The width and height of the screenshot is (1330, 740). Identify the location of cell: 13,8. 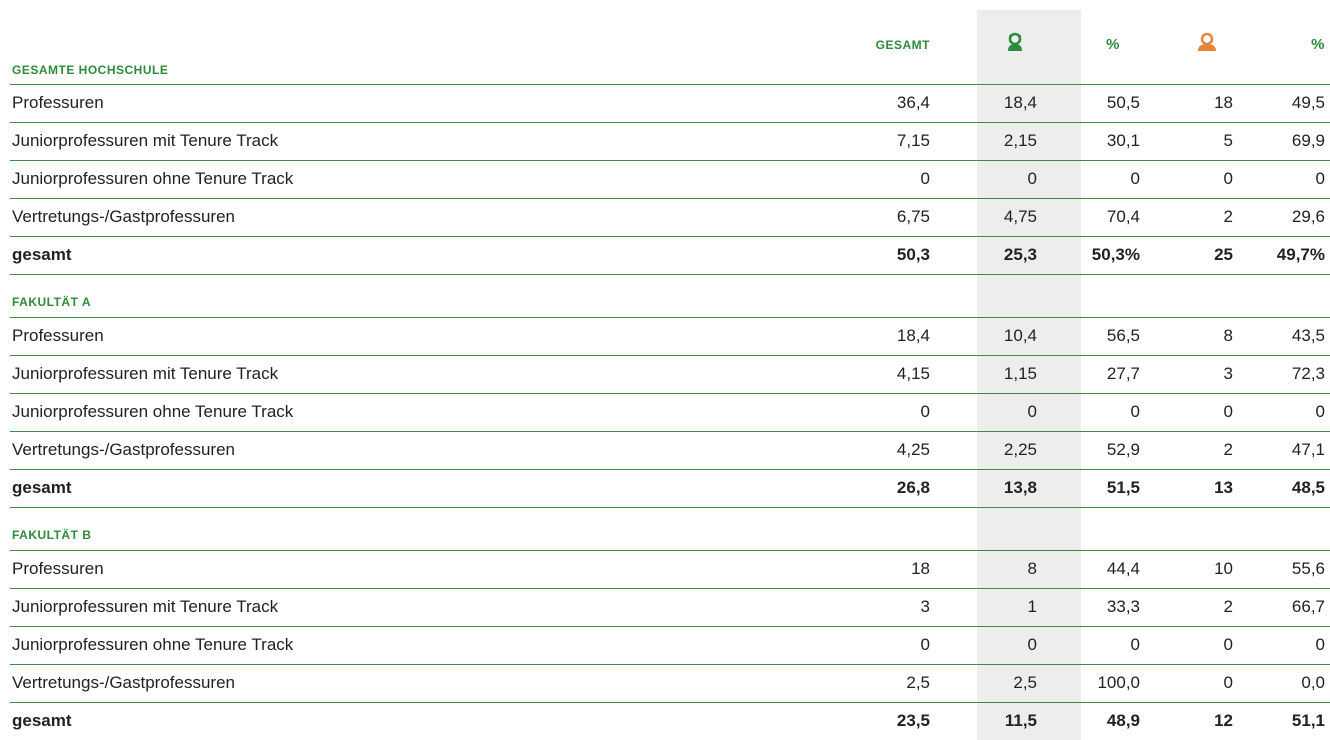
(1020, 487).